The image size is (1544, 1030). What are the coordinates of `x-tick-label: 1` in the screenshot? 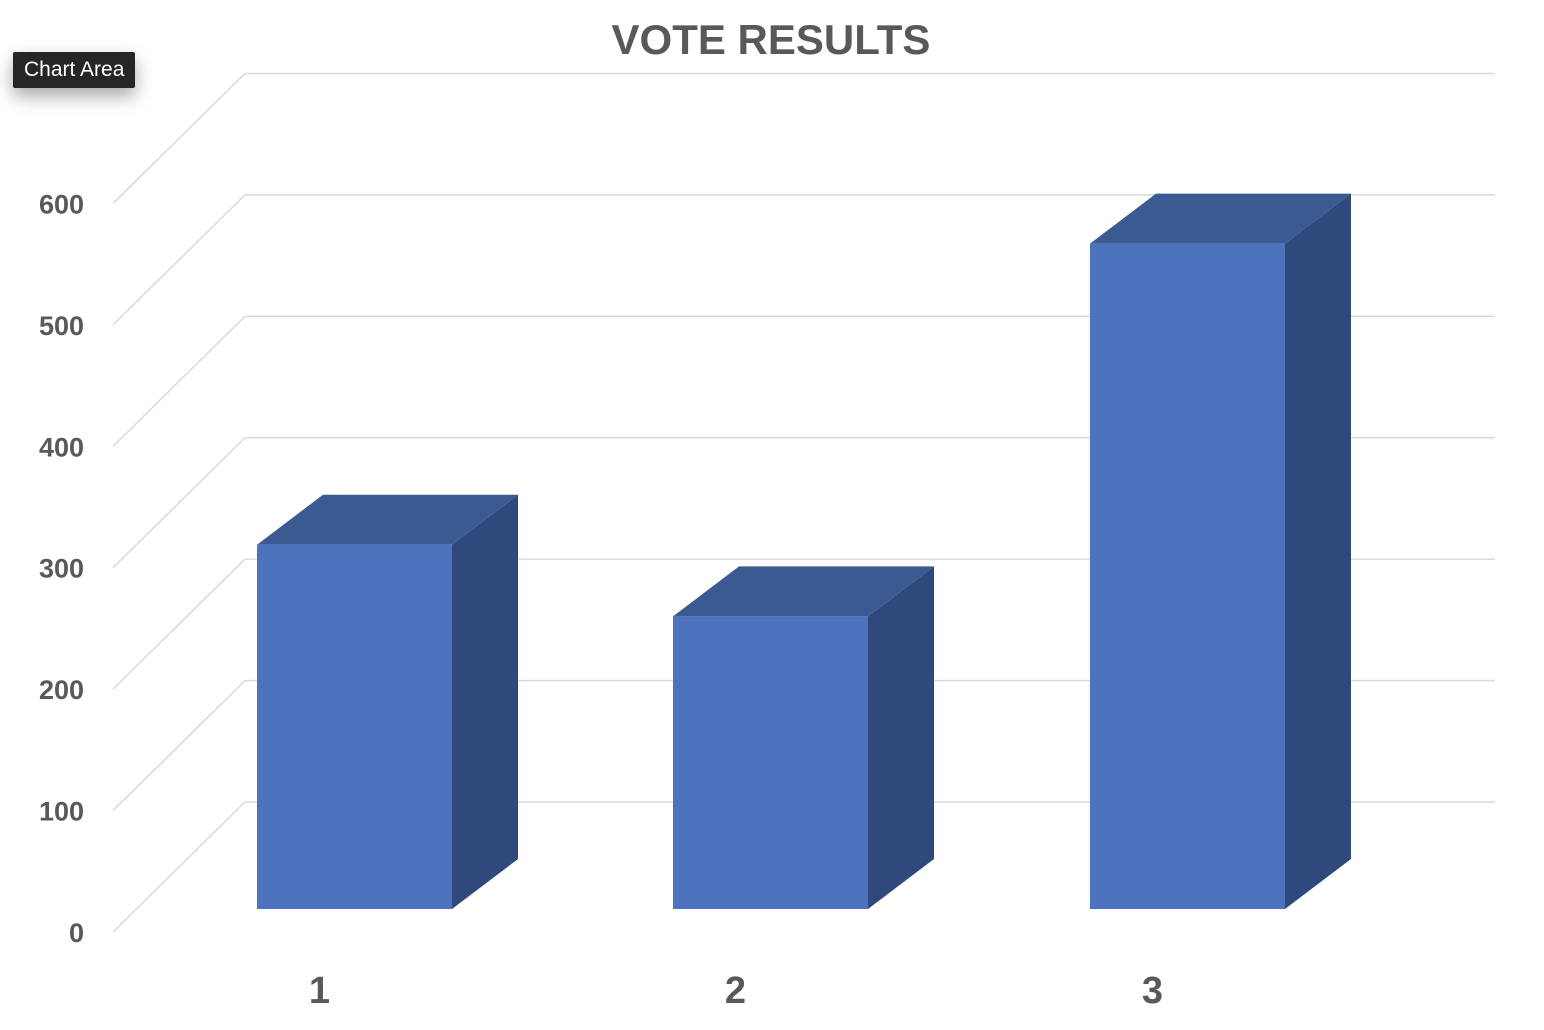 It's located at (319, 991).